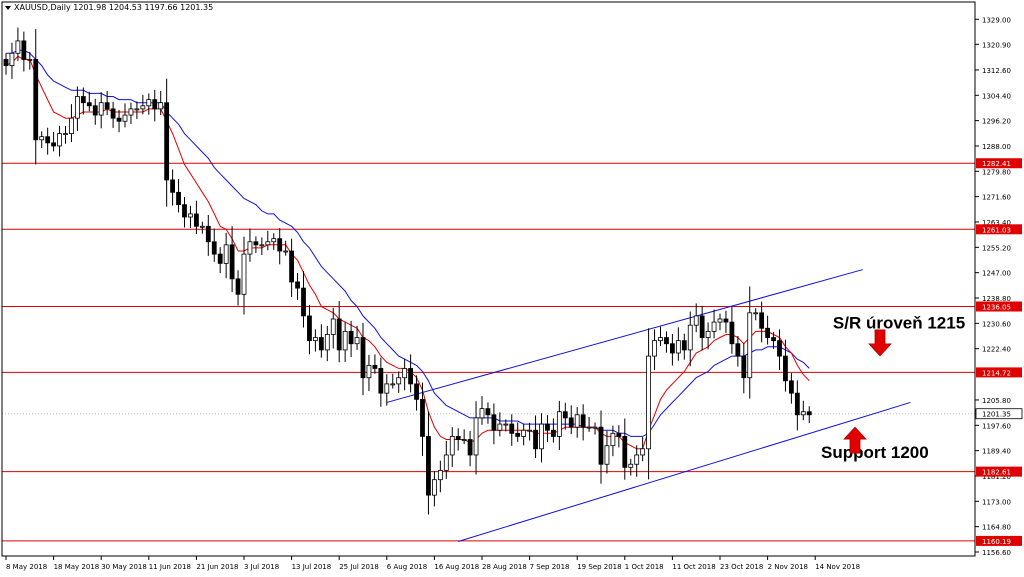 The height and width of the screenshot is (577, 1024). Describe the element at coordinates (217, 567) in the screenshot. I see `x-tick-label: 21 Jun 2018` at that location.